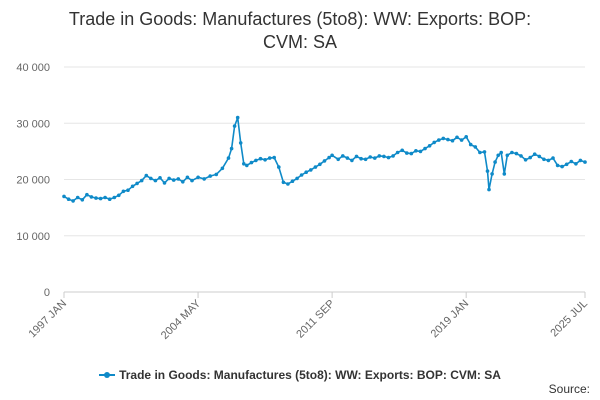 Image resolution: width=600 pixels, height=400 pixels. What do you see at coordinates (315, 319) in the screenshot?
I see `x-tick-label: 2011 SEP` at bounding box center [315, 319].